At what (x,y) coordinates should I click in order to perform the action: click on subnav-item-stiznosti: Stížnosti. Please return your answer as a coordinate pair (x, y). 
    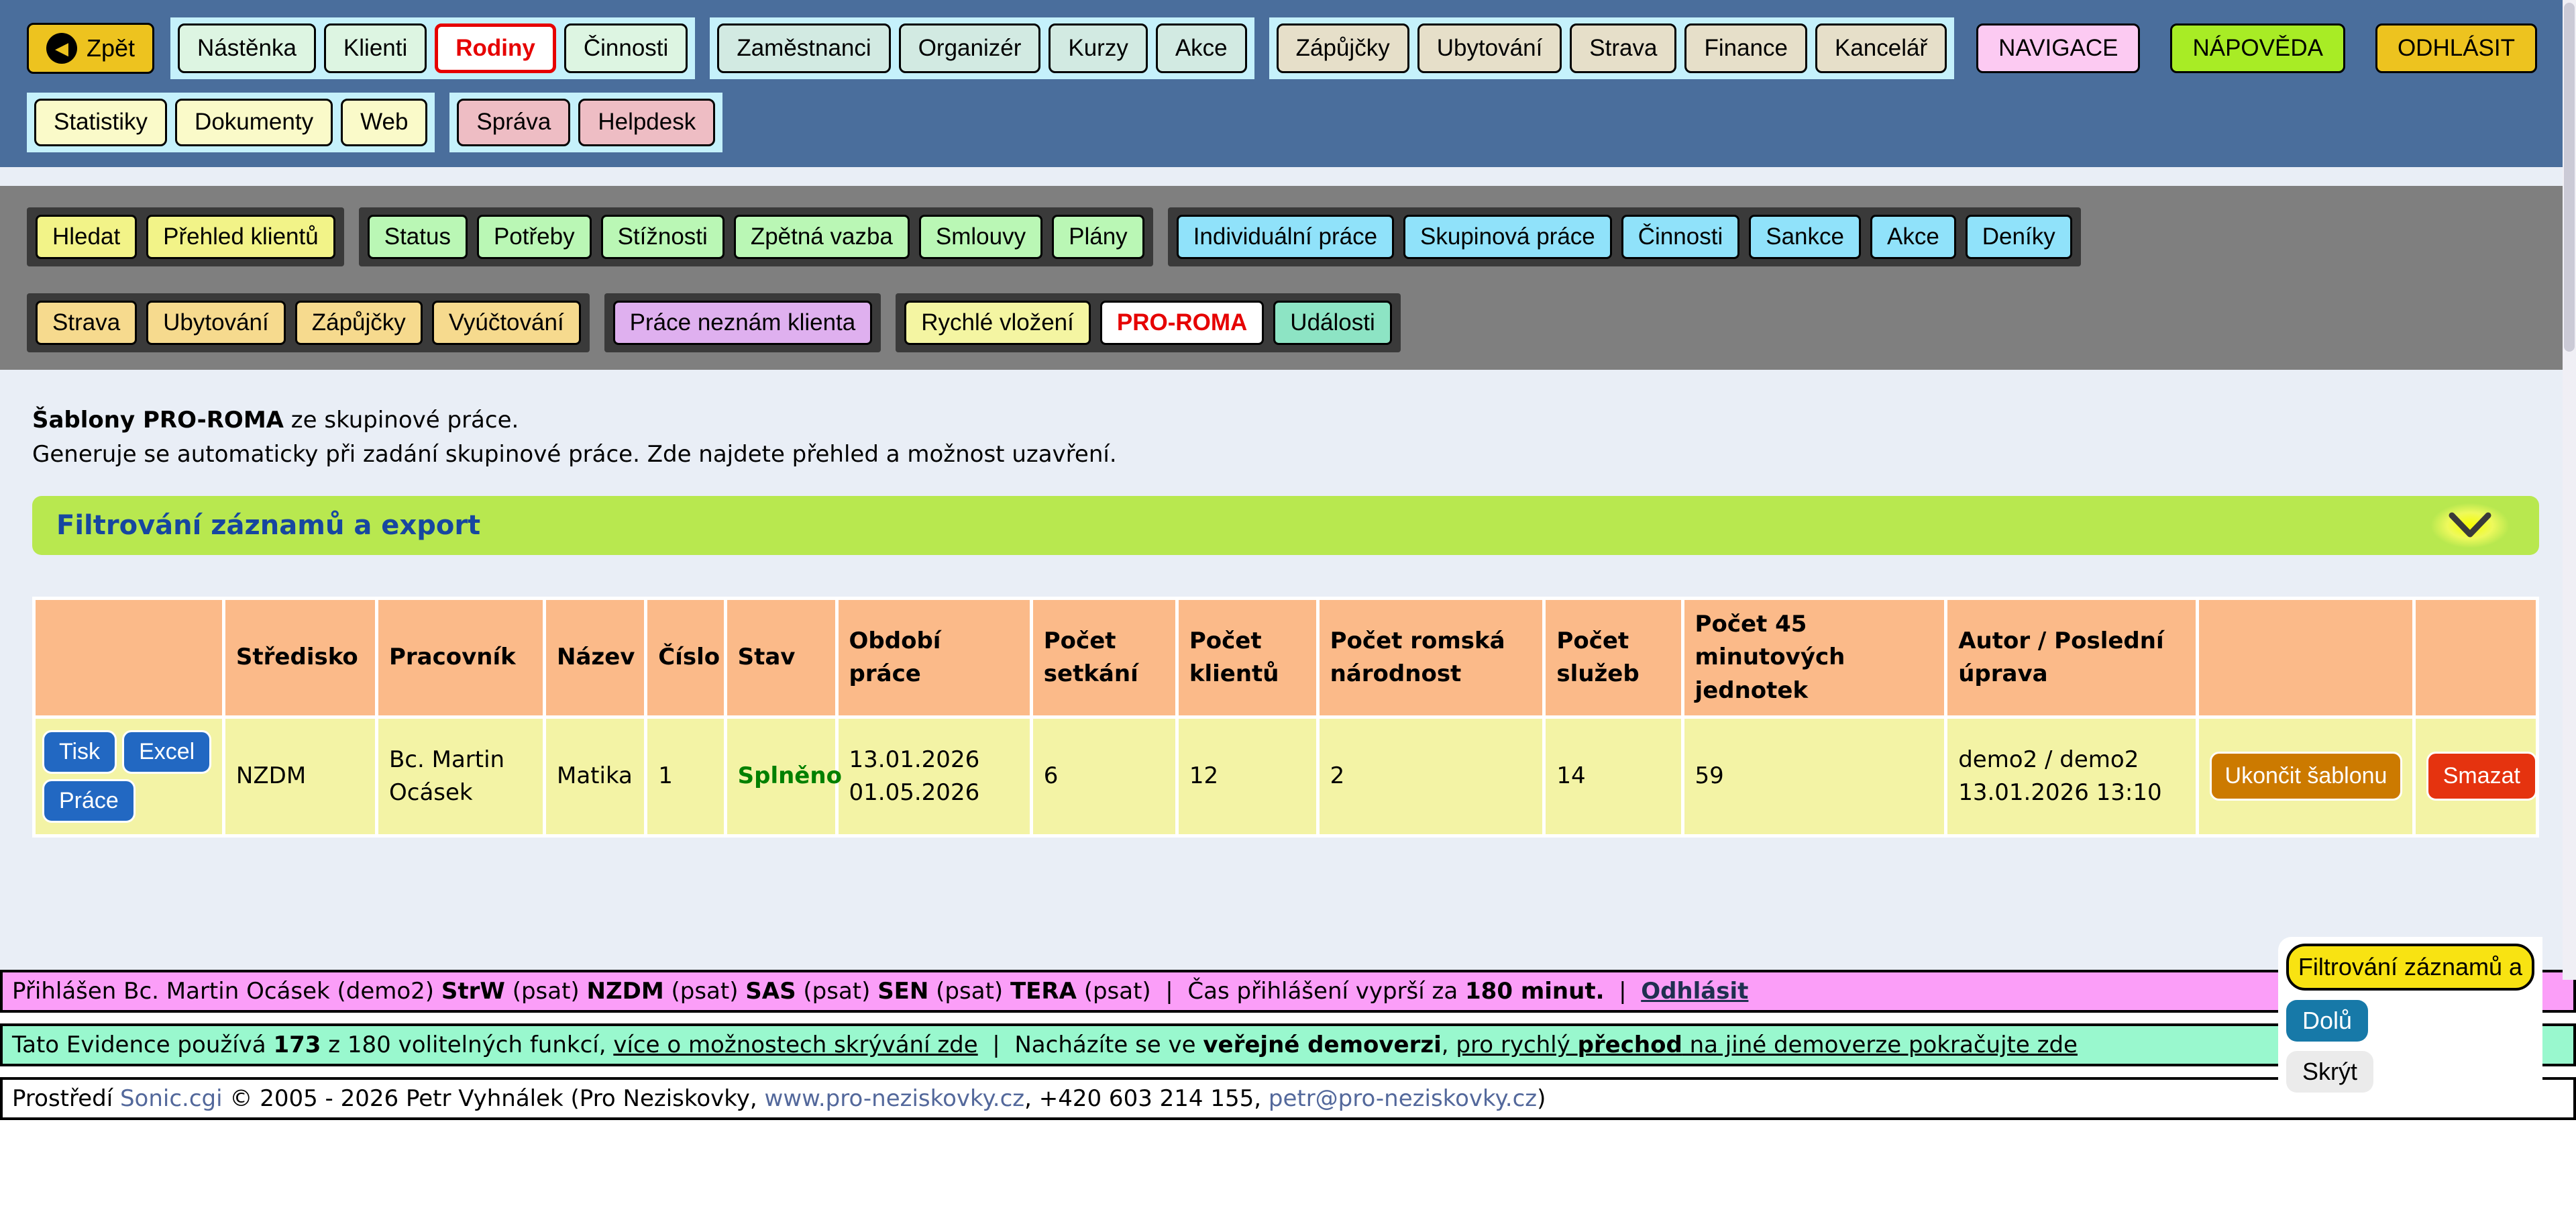
    Looking at the image, I should click on (662, 237).